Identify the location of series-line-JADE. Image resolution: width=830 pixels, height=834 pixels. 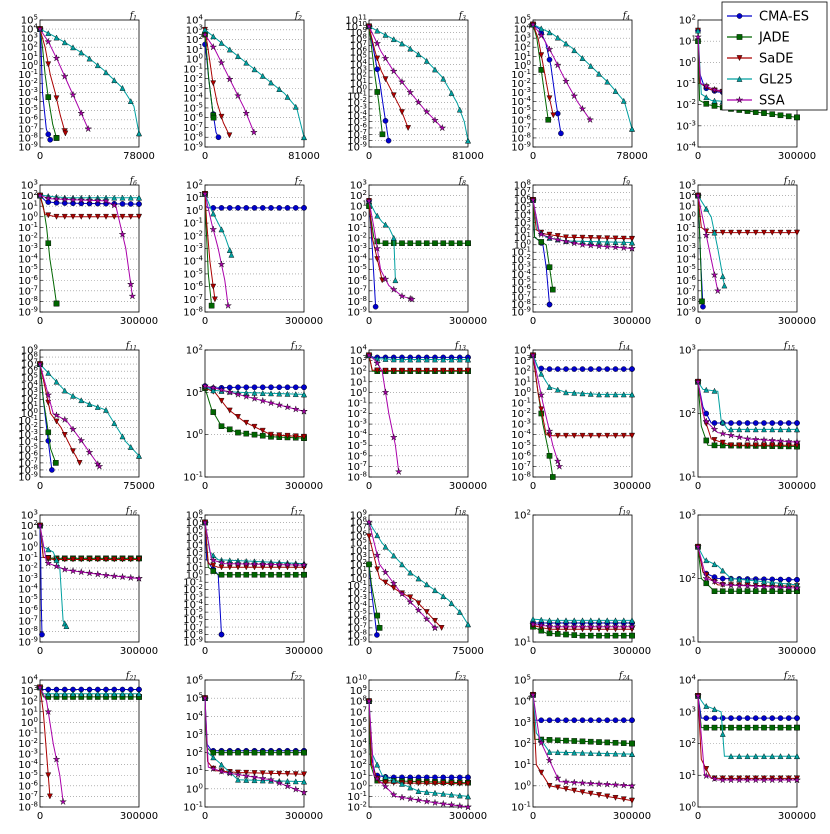
(209, 76).